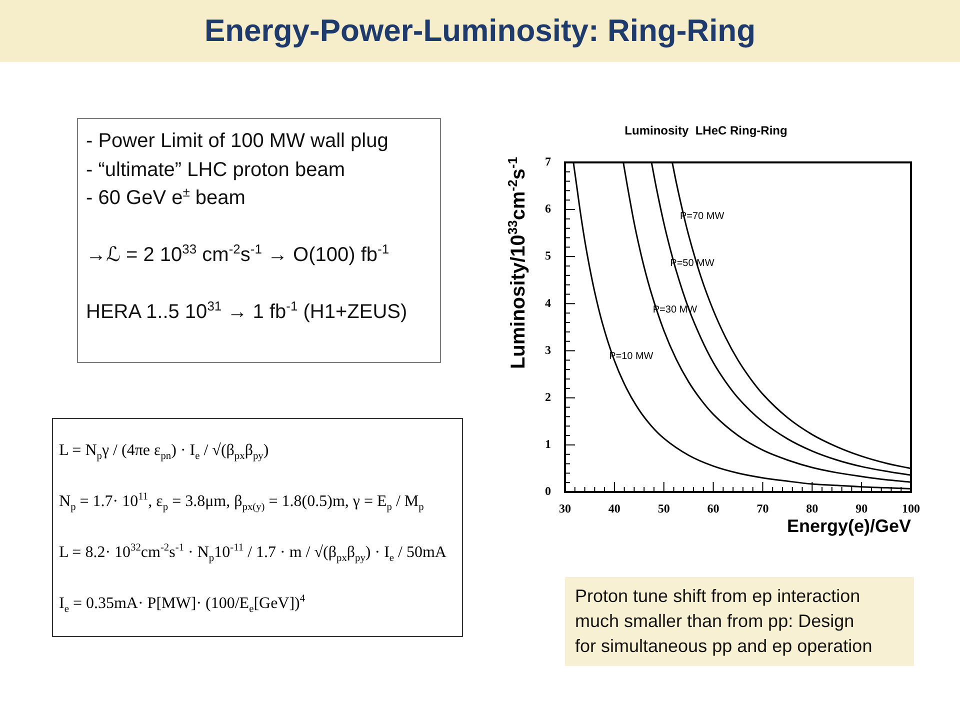 The width and height of the screenshot is (960, 720). I want to click on x-tick-label: 90, so click(862, 508).